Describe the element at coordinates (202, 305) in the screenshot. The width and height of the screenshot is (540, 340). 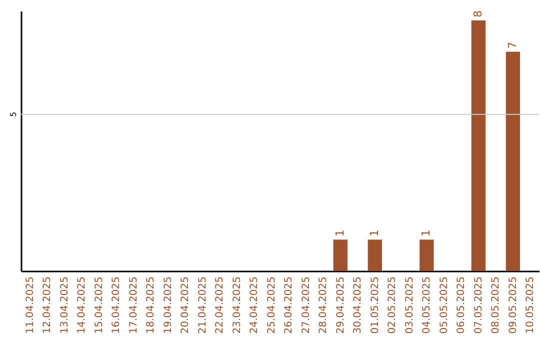
I see `x-tick-label: 21.04.2025` at that location.